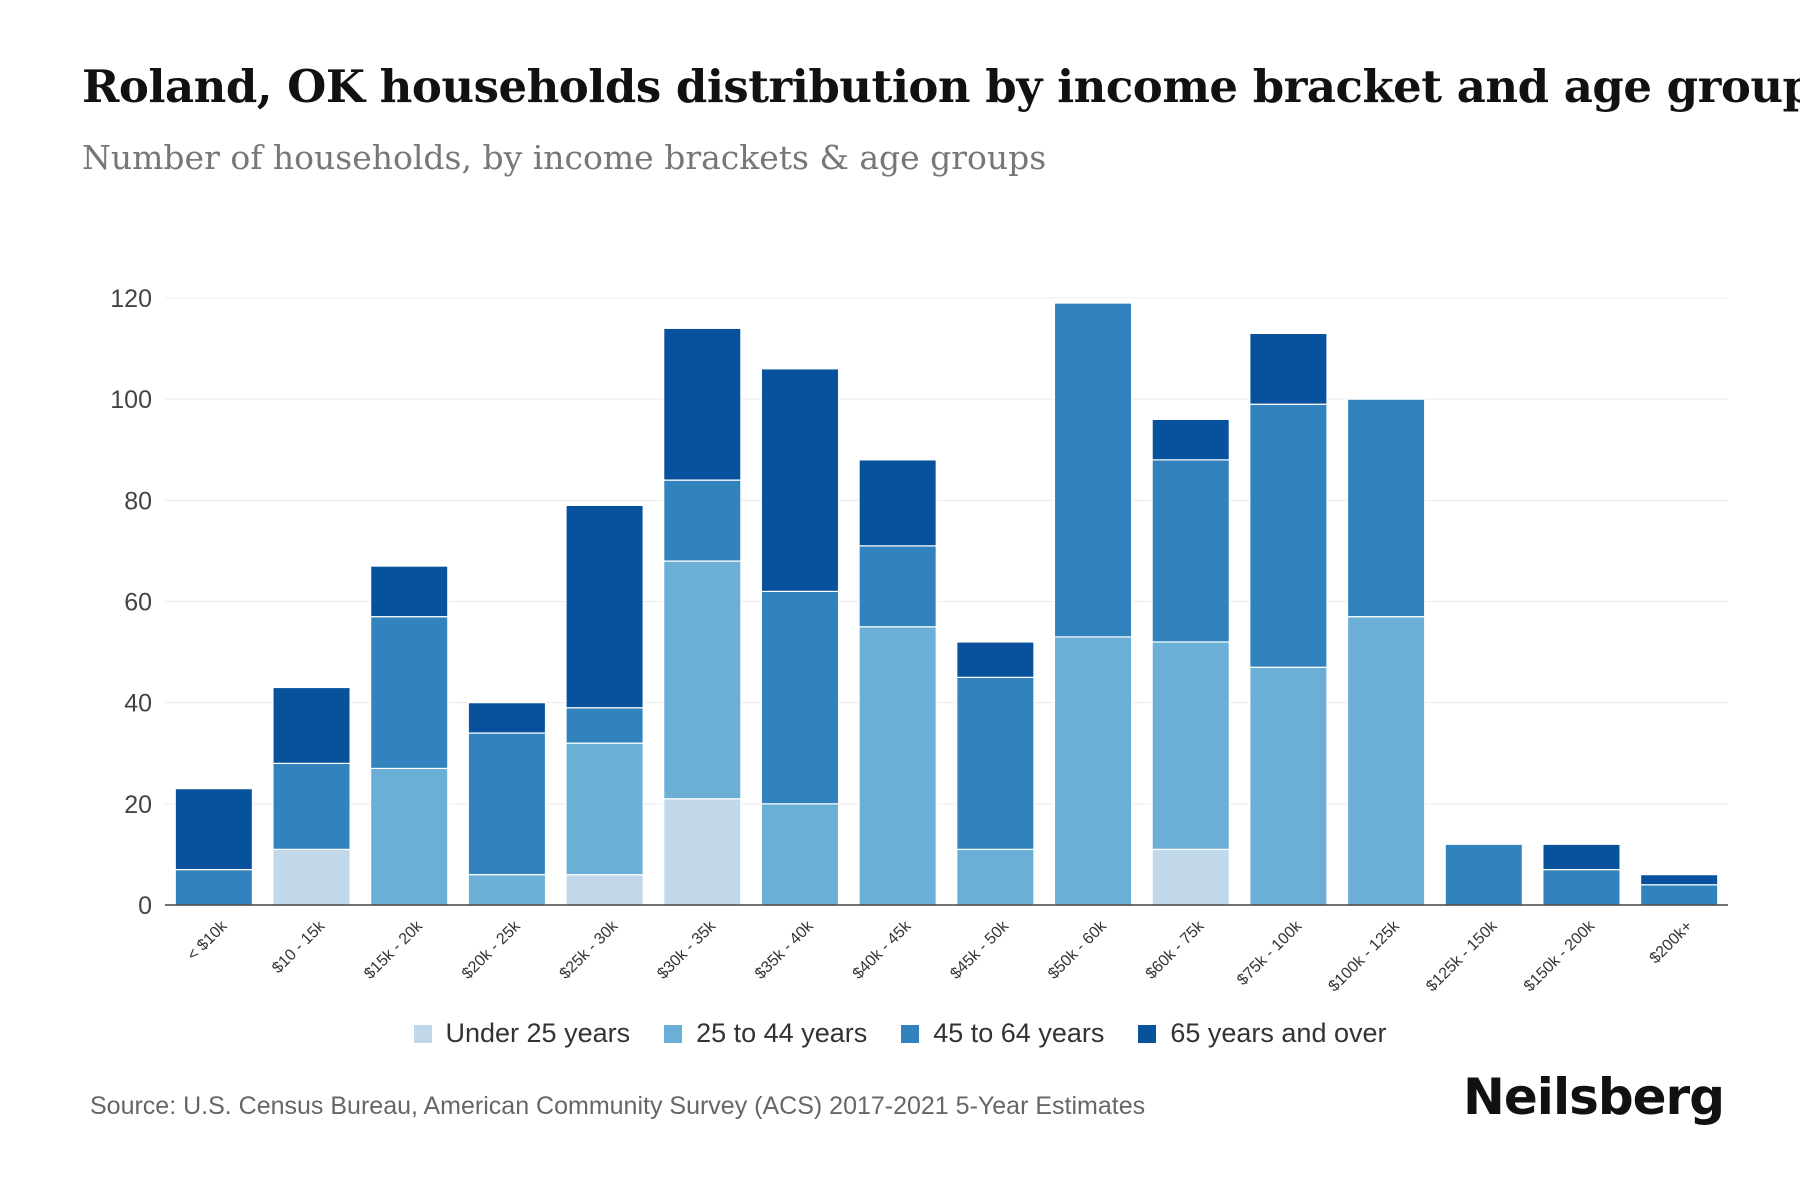  What do you see at coordinates (538, 1033) in the screenshot?
I see `legend-label: Under 25 years` at bounding box center [538, 1033].